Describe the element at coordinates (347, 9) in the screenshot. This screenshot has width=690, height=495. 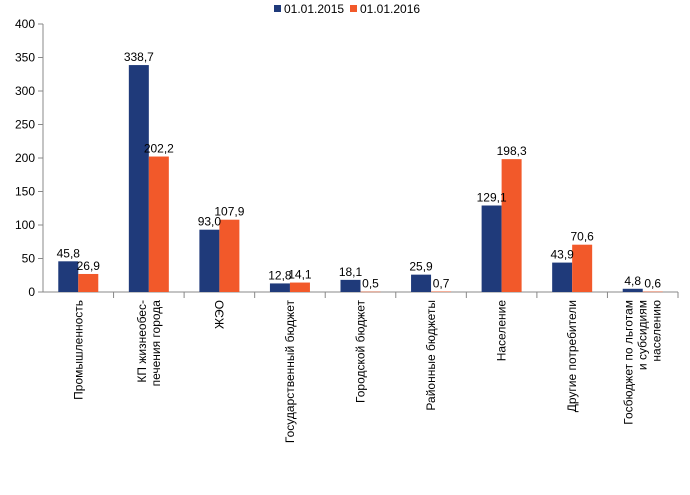
I see `legend: 01.01.2015 01.01.2016` at that location.